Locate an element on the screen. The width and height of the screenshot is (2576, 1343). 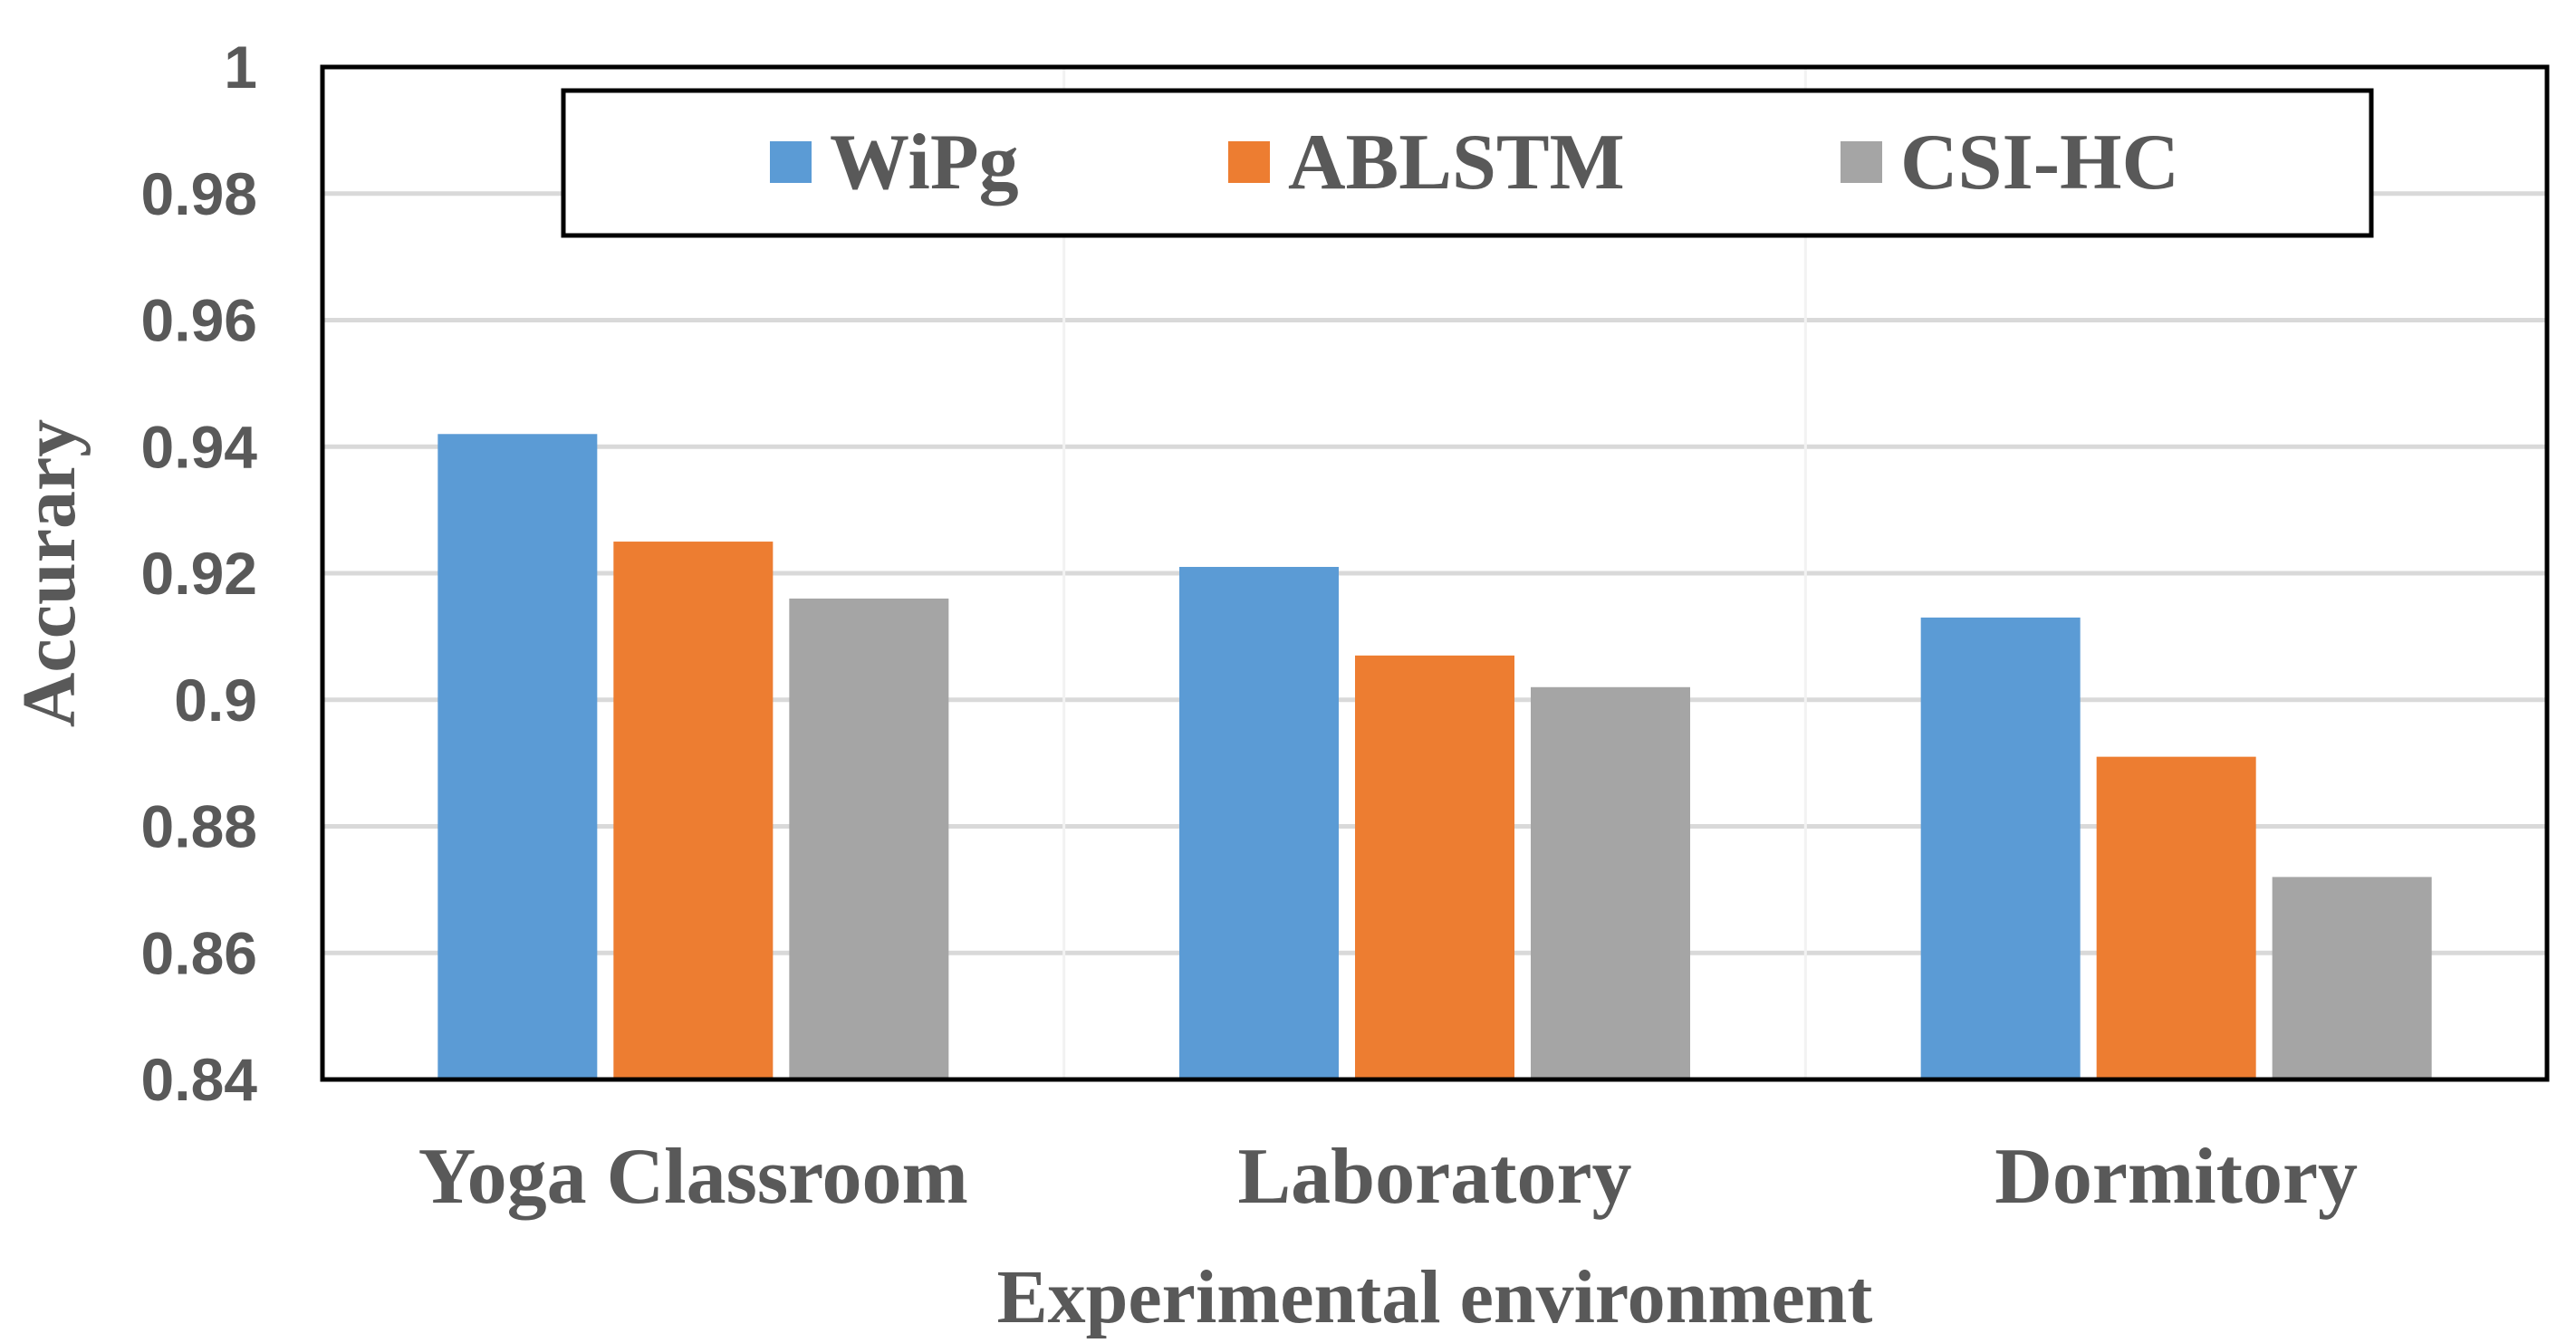
y-tick-label: 0.86 is located at coordinates (199, 952).